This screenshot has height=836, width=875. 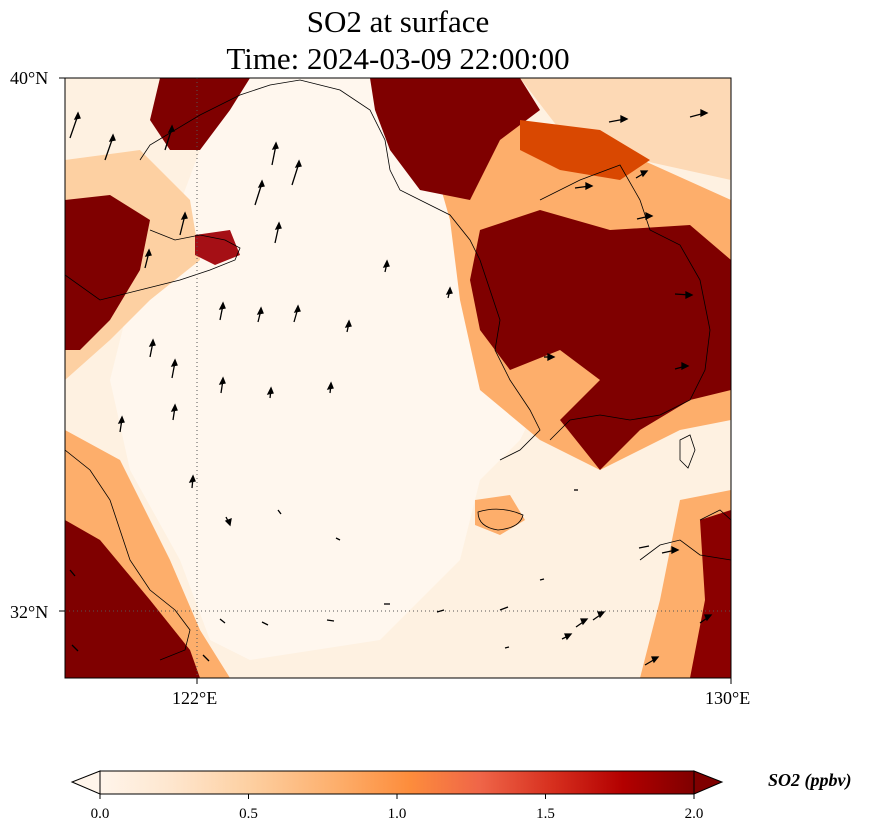 What do you see at coordinates (500, 515) in the screenshot?
I see `jeju-halo` at bounding box center [500, 515].